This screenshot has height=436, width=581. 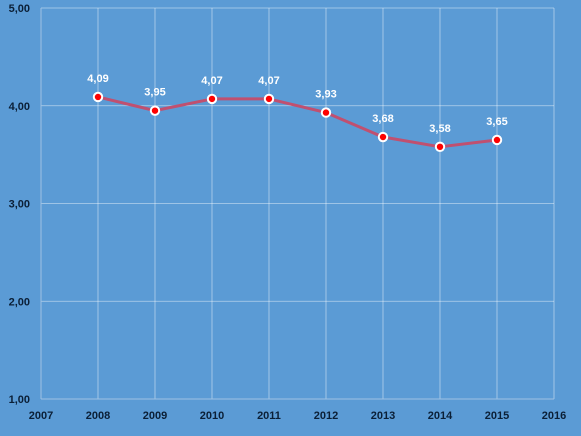 I want to click on series-line, so click(x=297, y=122).